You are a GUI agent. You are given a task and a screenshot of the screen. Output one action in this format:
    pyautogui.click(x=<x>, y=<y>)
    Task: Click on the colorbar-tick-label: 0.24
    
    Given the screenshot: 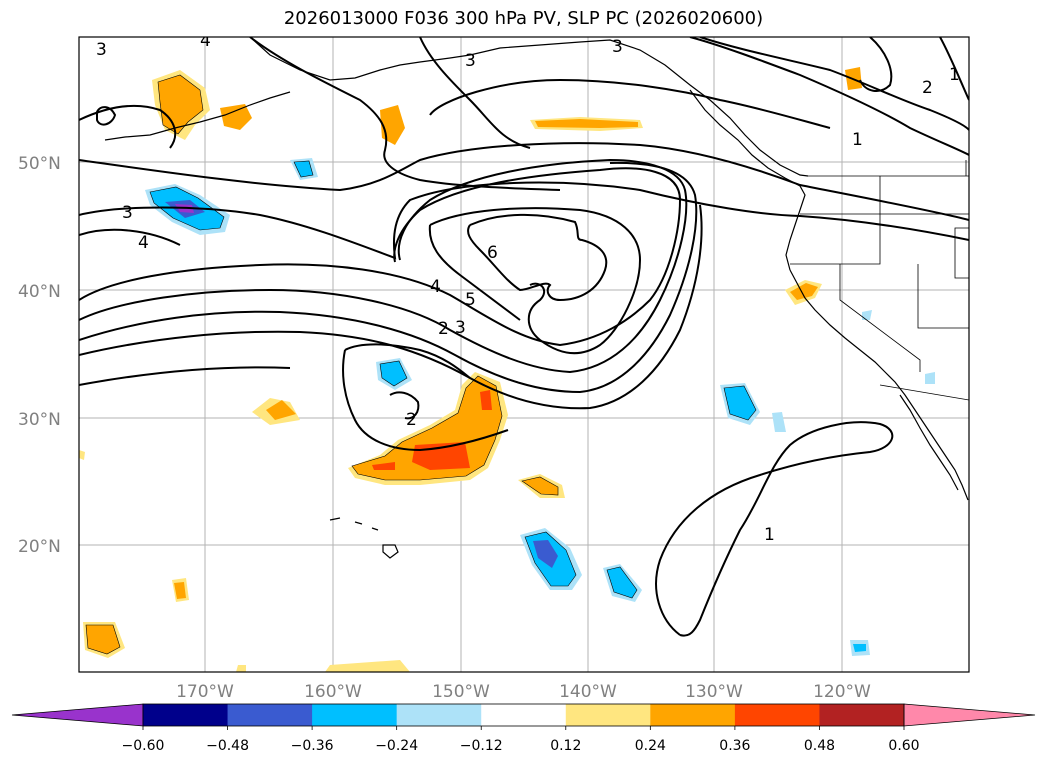 What is the action you would take?
    pyautogui.click(x=650, y=746)
    